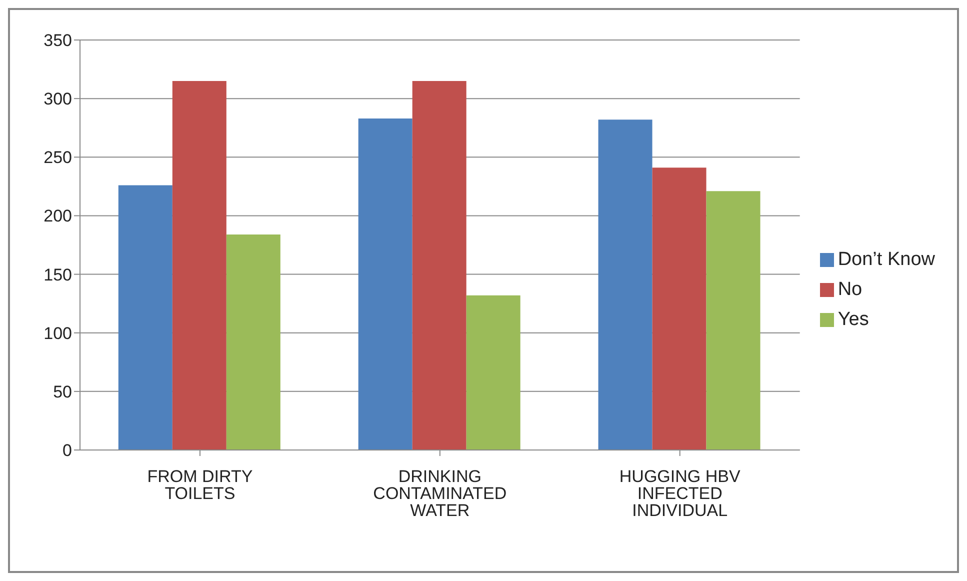 The height and width of the screenshot is (581, 967). I want to click on y-tick-label: 200, so click(58, 216).